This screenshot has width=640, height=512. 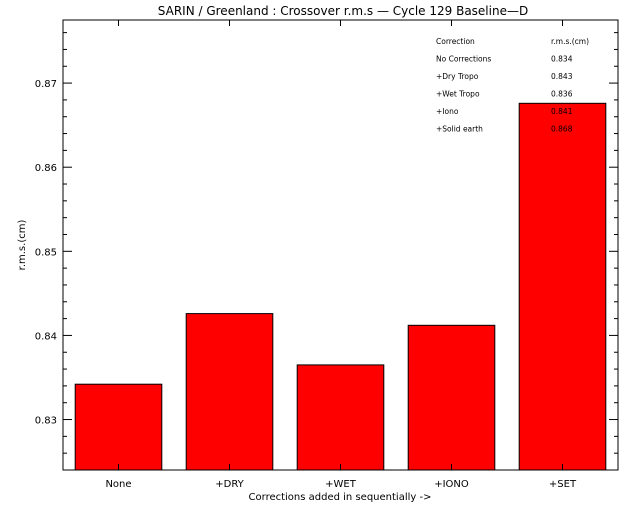 I want to click on bar-iono, so click(x=451, y=397).